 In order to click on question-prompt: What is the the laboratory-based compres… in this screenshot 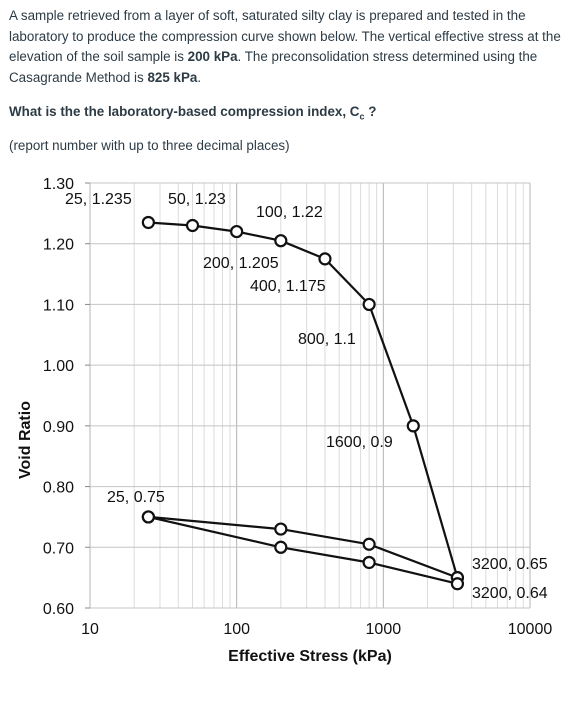, I will do `click(193, 113)`.